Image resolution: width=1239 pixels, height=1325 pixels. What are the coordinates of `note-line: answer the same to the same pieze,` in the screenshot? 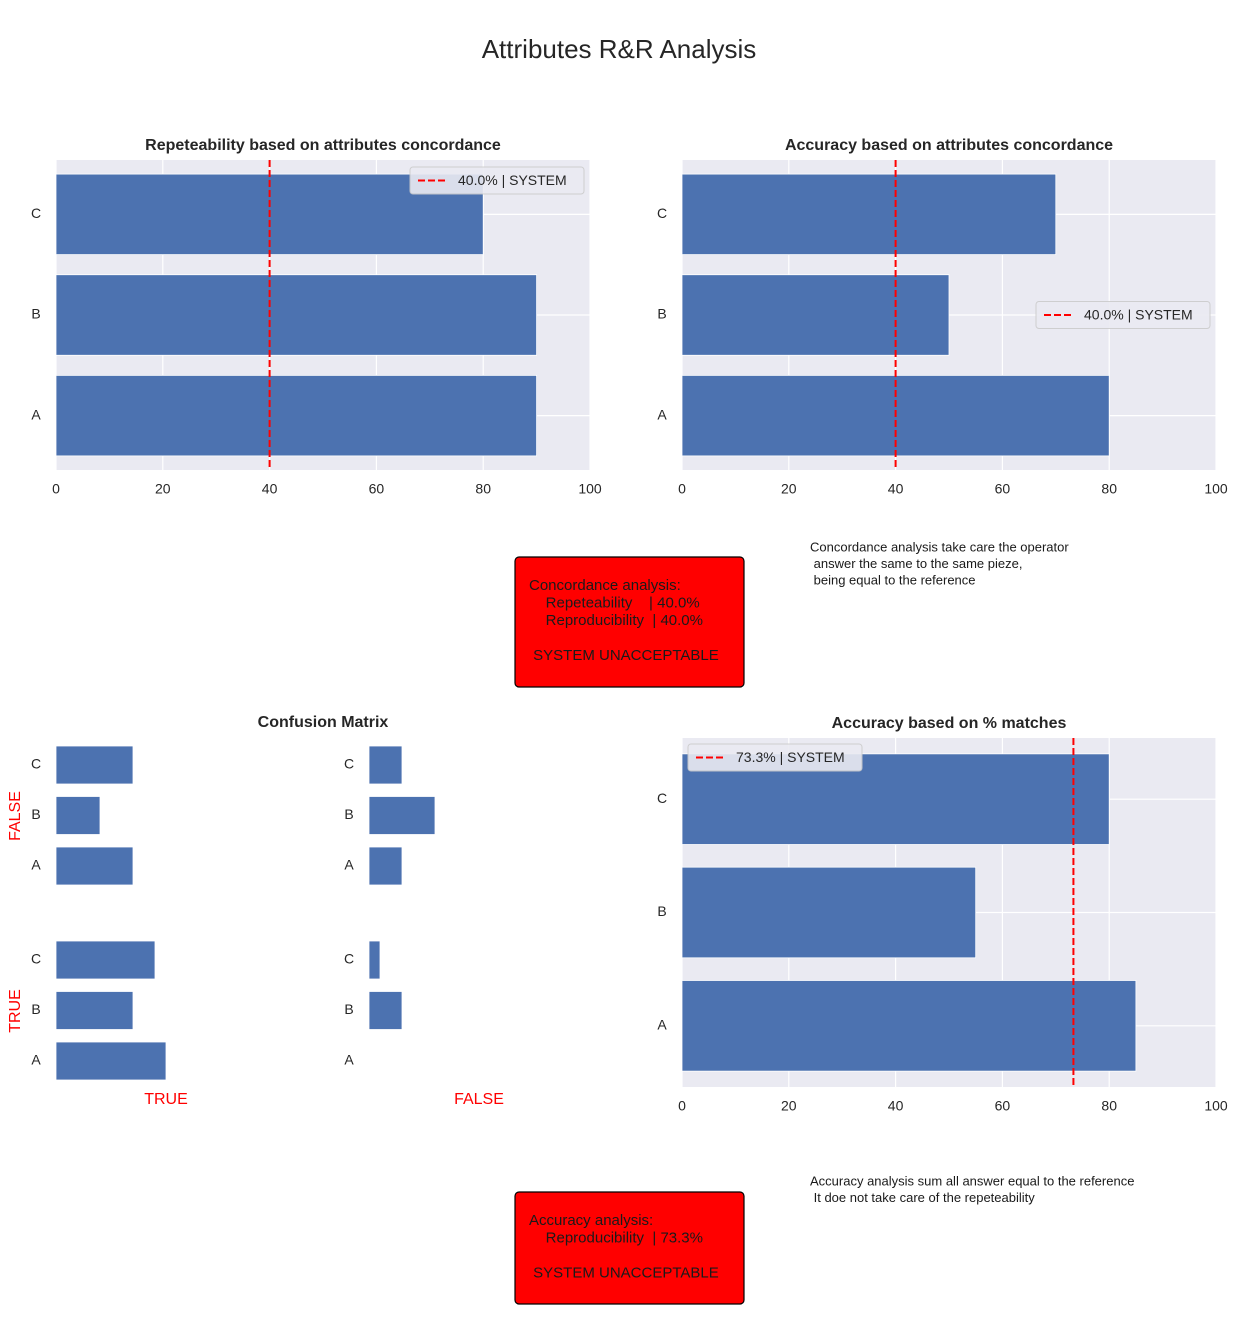 It's located at (916, 563).